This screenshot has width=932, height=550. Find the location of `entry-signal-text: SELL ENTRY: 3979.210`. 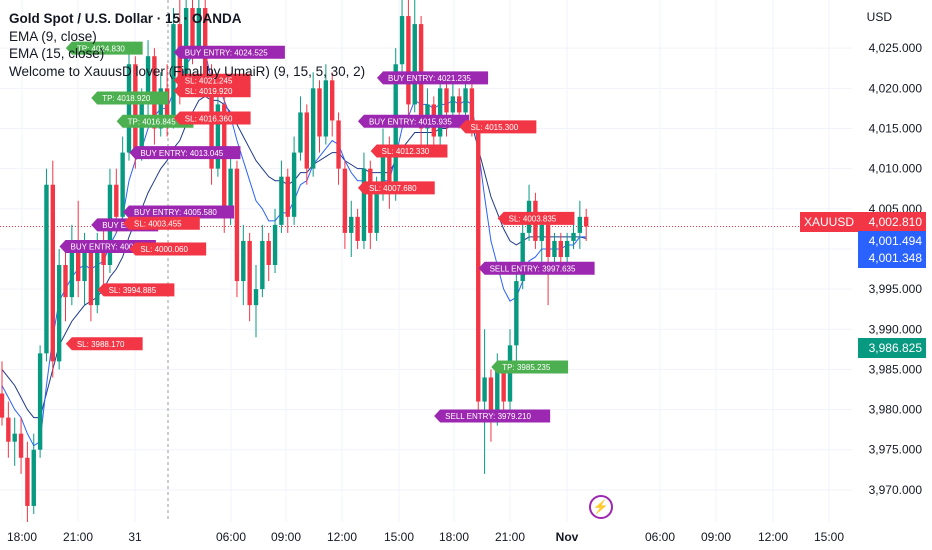

entry-signal-text: SELL ENTRY: 3979.210 is located at coordinates (488, 416).